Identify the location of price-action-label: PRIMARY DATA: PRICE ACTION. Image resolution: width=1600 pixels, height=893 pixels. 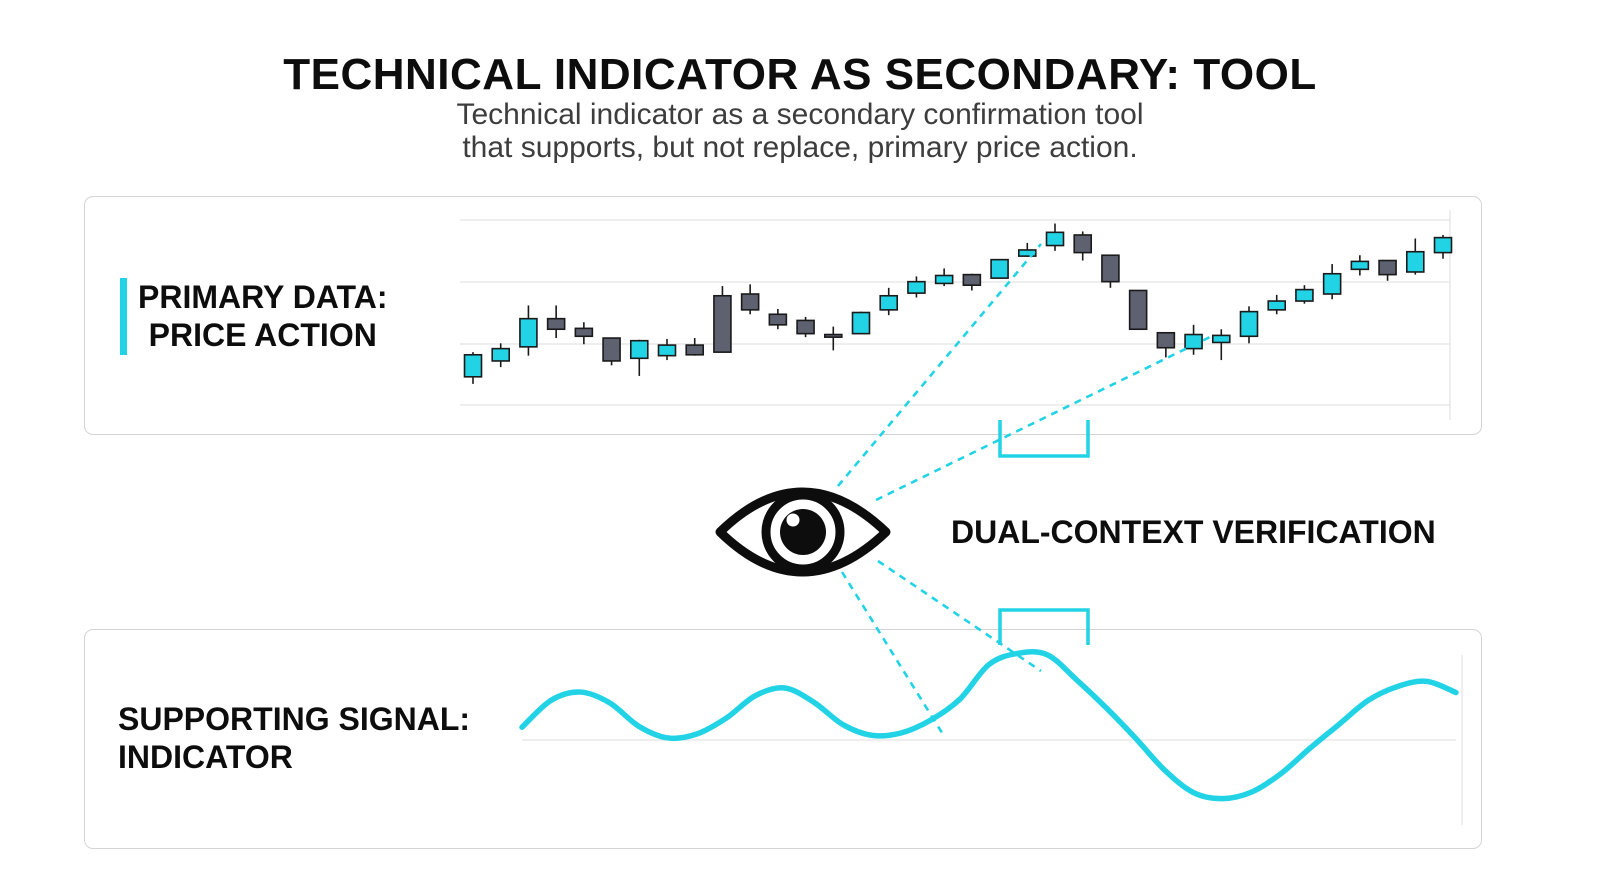
(262, 316).